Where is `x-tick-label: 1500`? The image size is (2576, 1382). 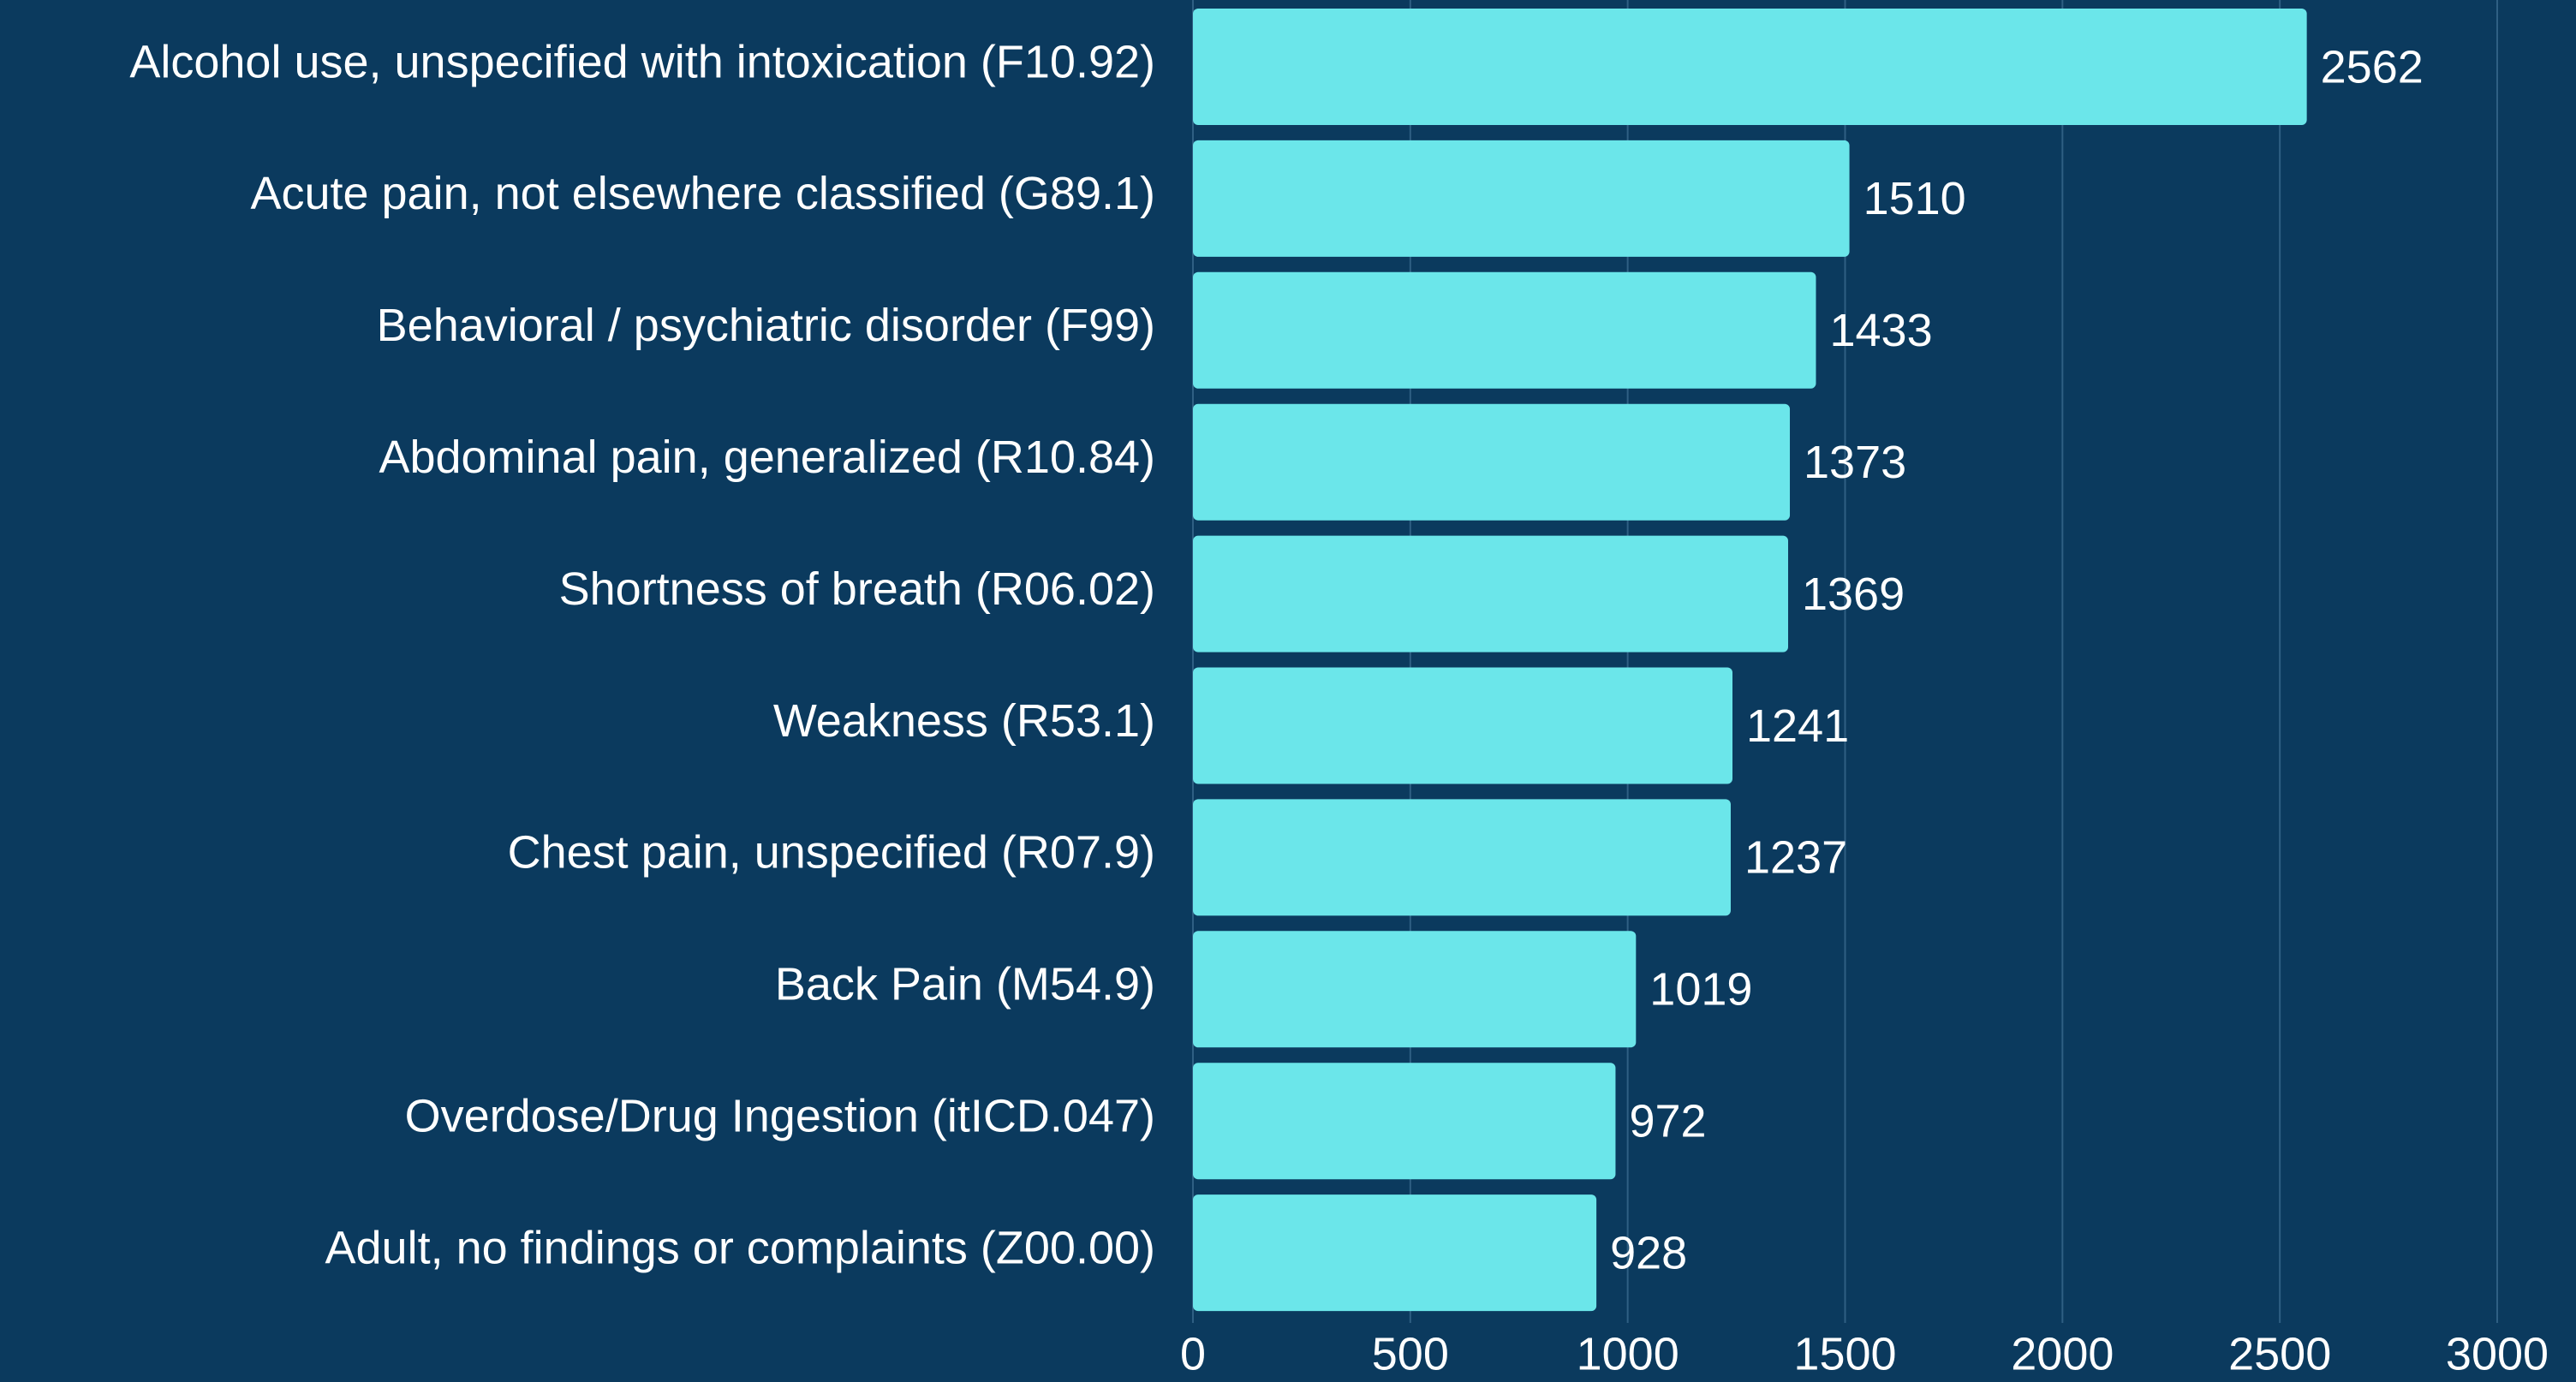 x-tick-label: 1500 is located at coordinates (1844, 1353).